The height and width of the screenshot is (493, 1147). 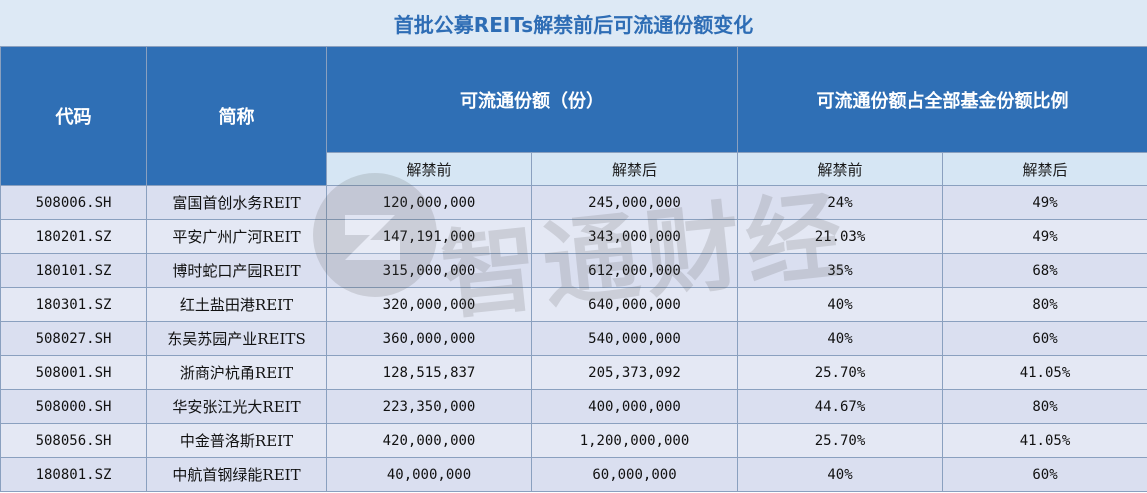 What do you see at coordinates (73, 304) in the screenshot?
I see `cell-code: 180301.SZ` at bounding box center [73, 304].